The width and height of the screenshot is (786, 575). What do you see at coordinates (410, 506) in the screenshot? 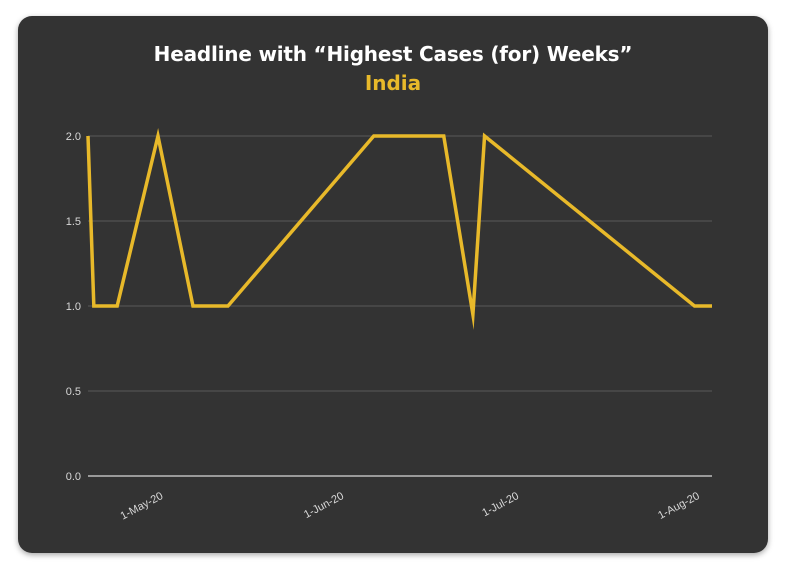
I see `x-axis-labels: 1-May-20 1-Jun-20 1-Jul-20 1-Aug-20` at bounding box center [410, 506].